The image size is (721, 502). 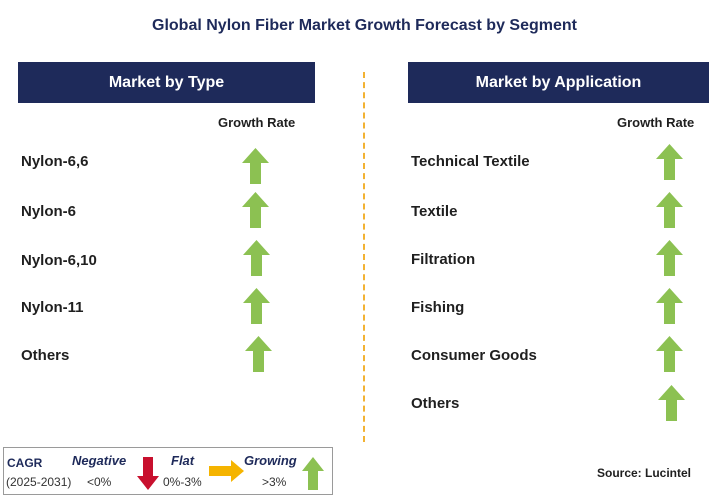 What do you see at coordinates (257, 122) in the screenshot?
I see `type-growth-rate-label: Growth Rate` at bounding box center [257, 122].